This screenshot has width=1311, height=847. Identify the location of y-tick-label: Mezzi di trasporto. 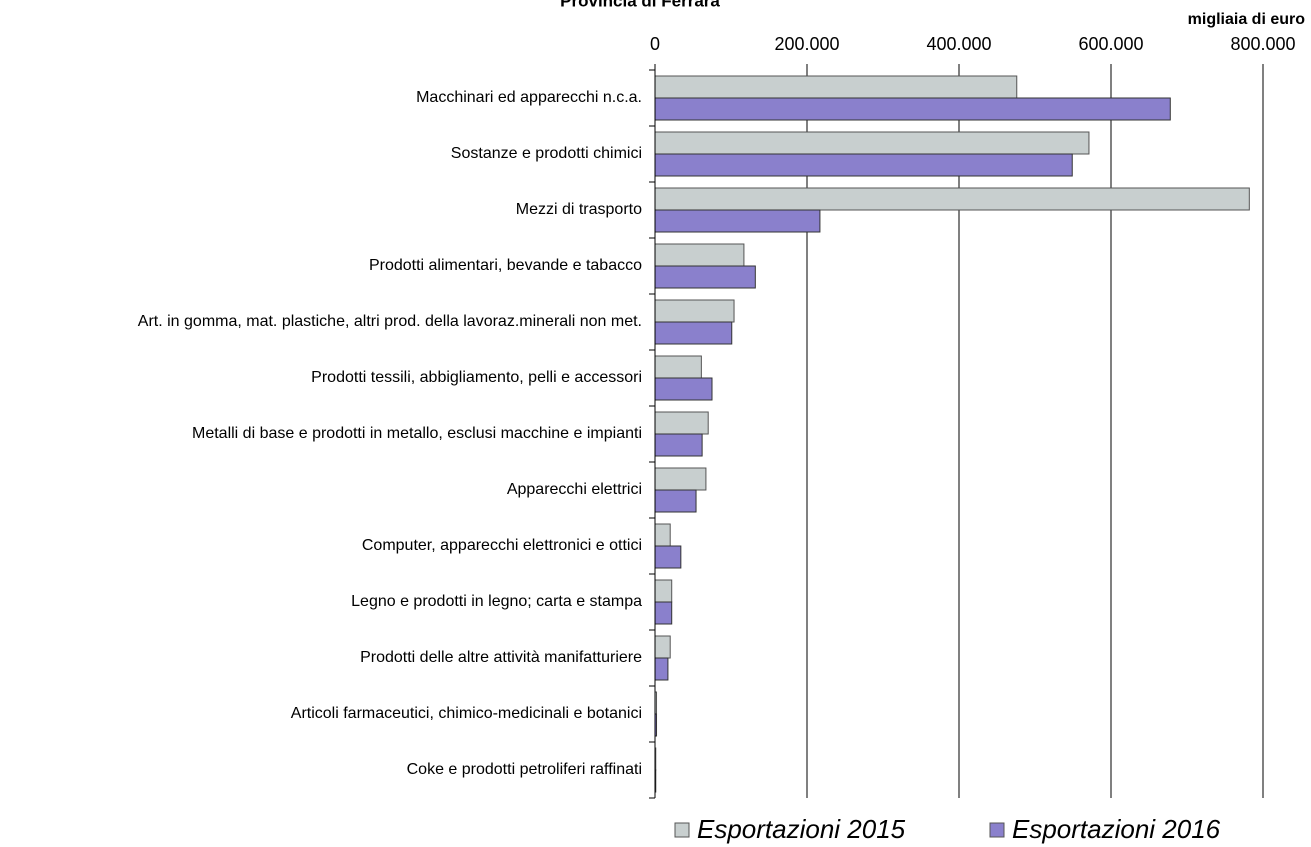
(323, 210).